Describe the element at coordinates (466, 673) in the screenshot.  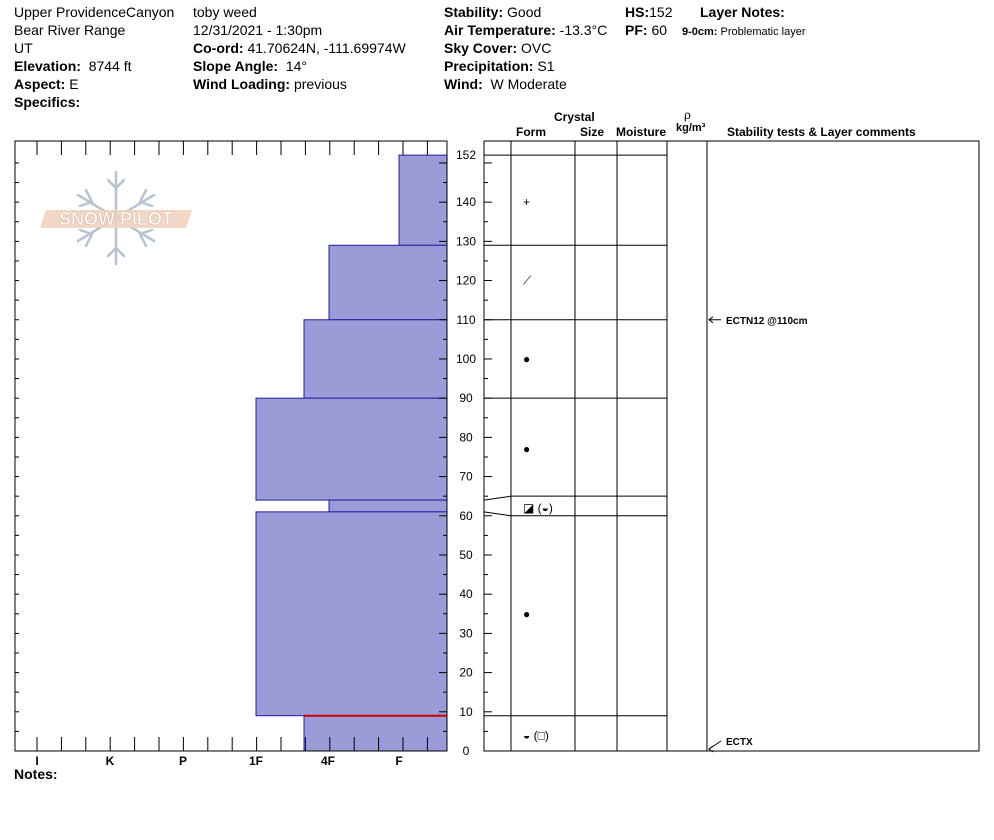
I see `height-tick-label: 20` at that location.